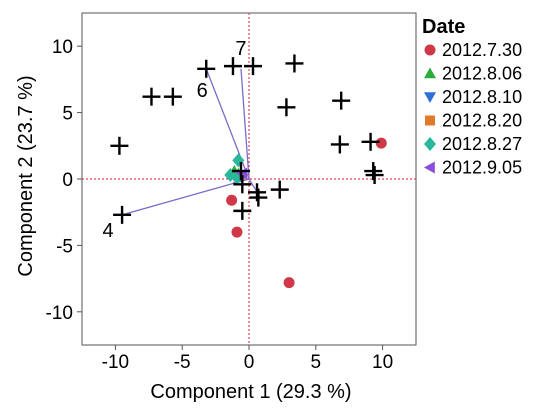 This screenshot has height=416, width=550. What do you see at coordinates (482, 97) in the screenshot?
I see `legend-label-2: 2012.8.10` at bounding box center [482, 97].